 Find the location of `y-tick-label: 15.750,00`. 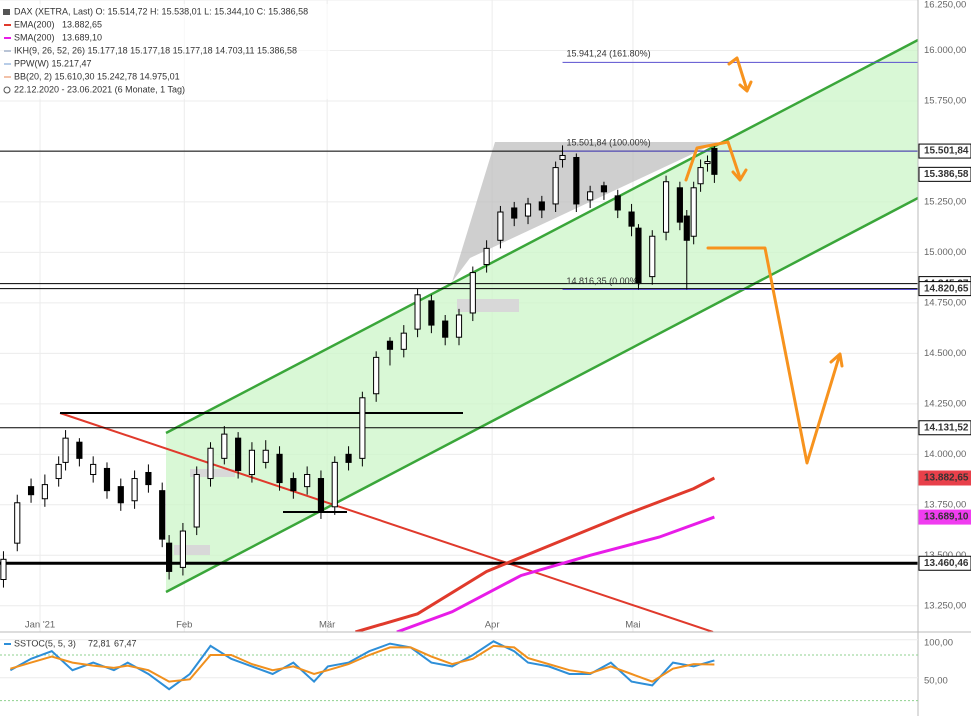

y-tick-label: 15.750,00 is located at coordinates (945, 100).